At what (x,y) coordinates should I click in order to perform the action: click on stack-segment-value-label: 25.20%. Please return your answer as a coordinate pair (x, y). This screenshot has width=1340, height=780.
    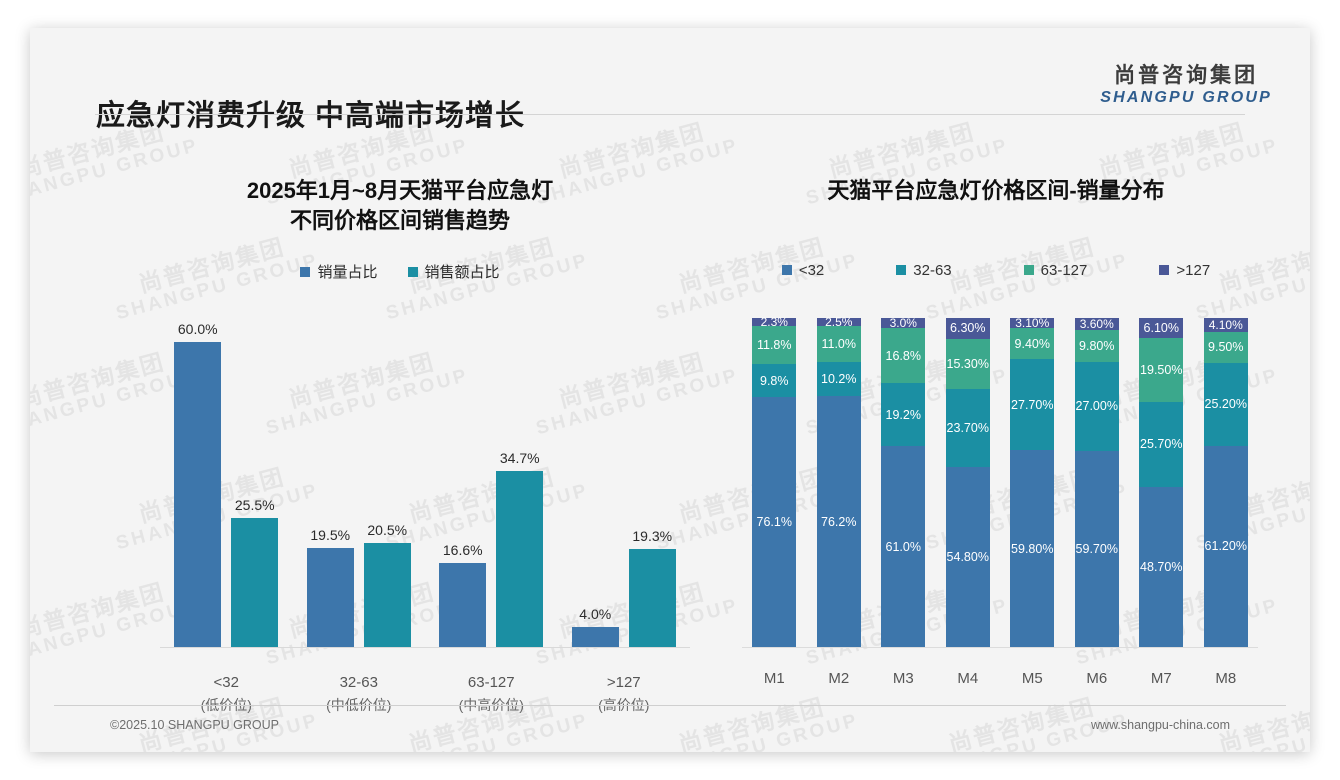
    Looking at the image, I should click on (1225, 404).